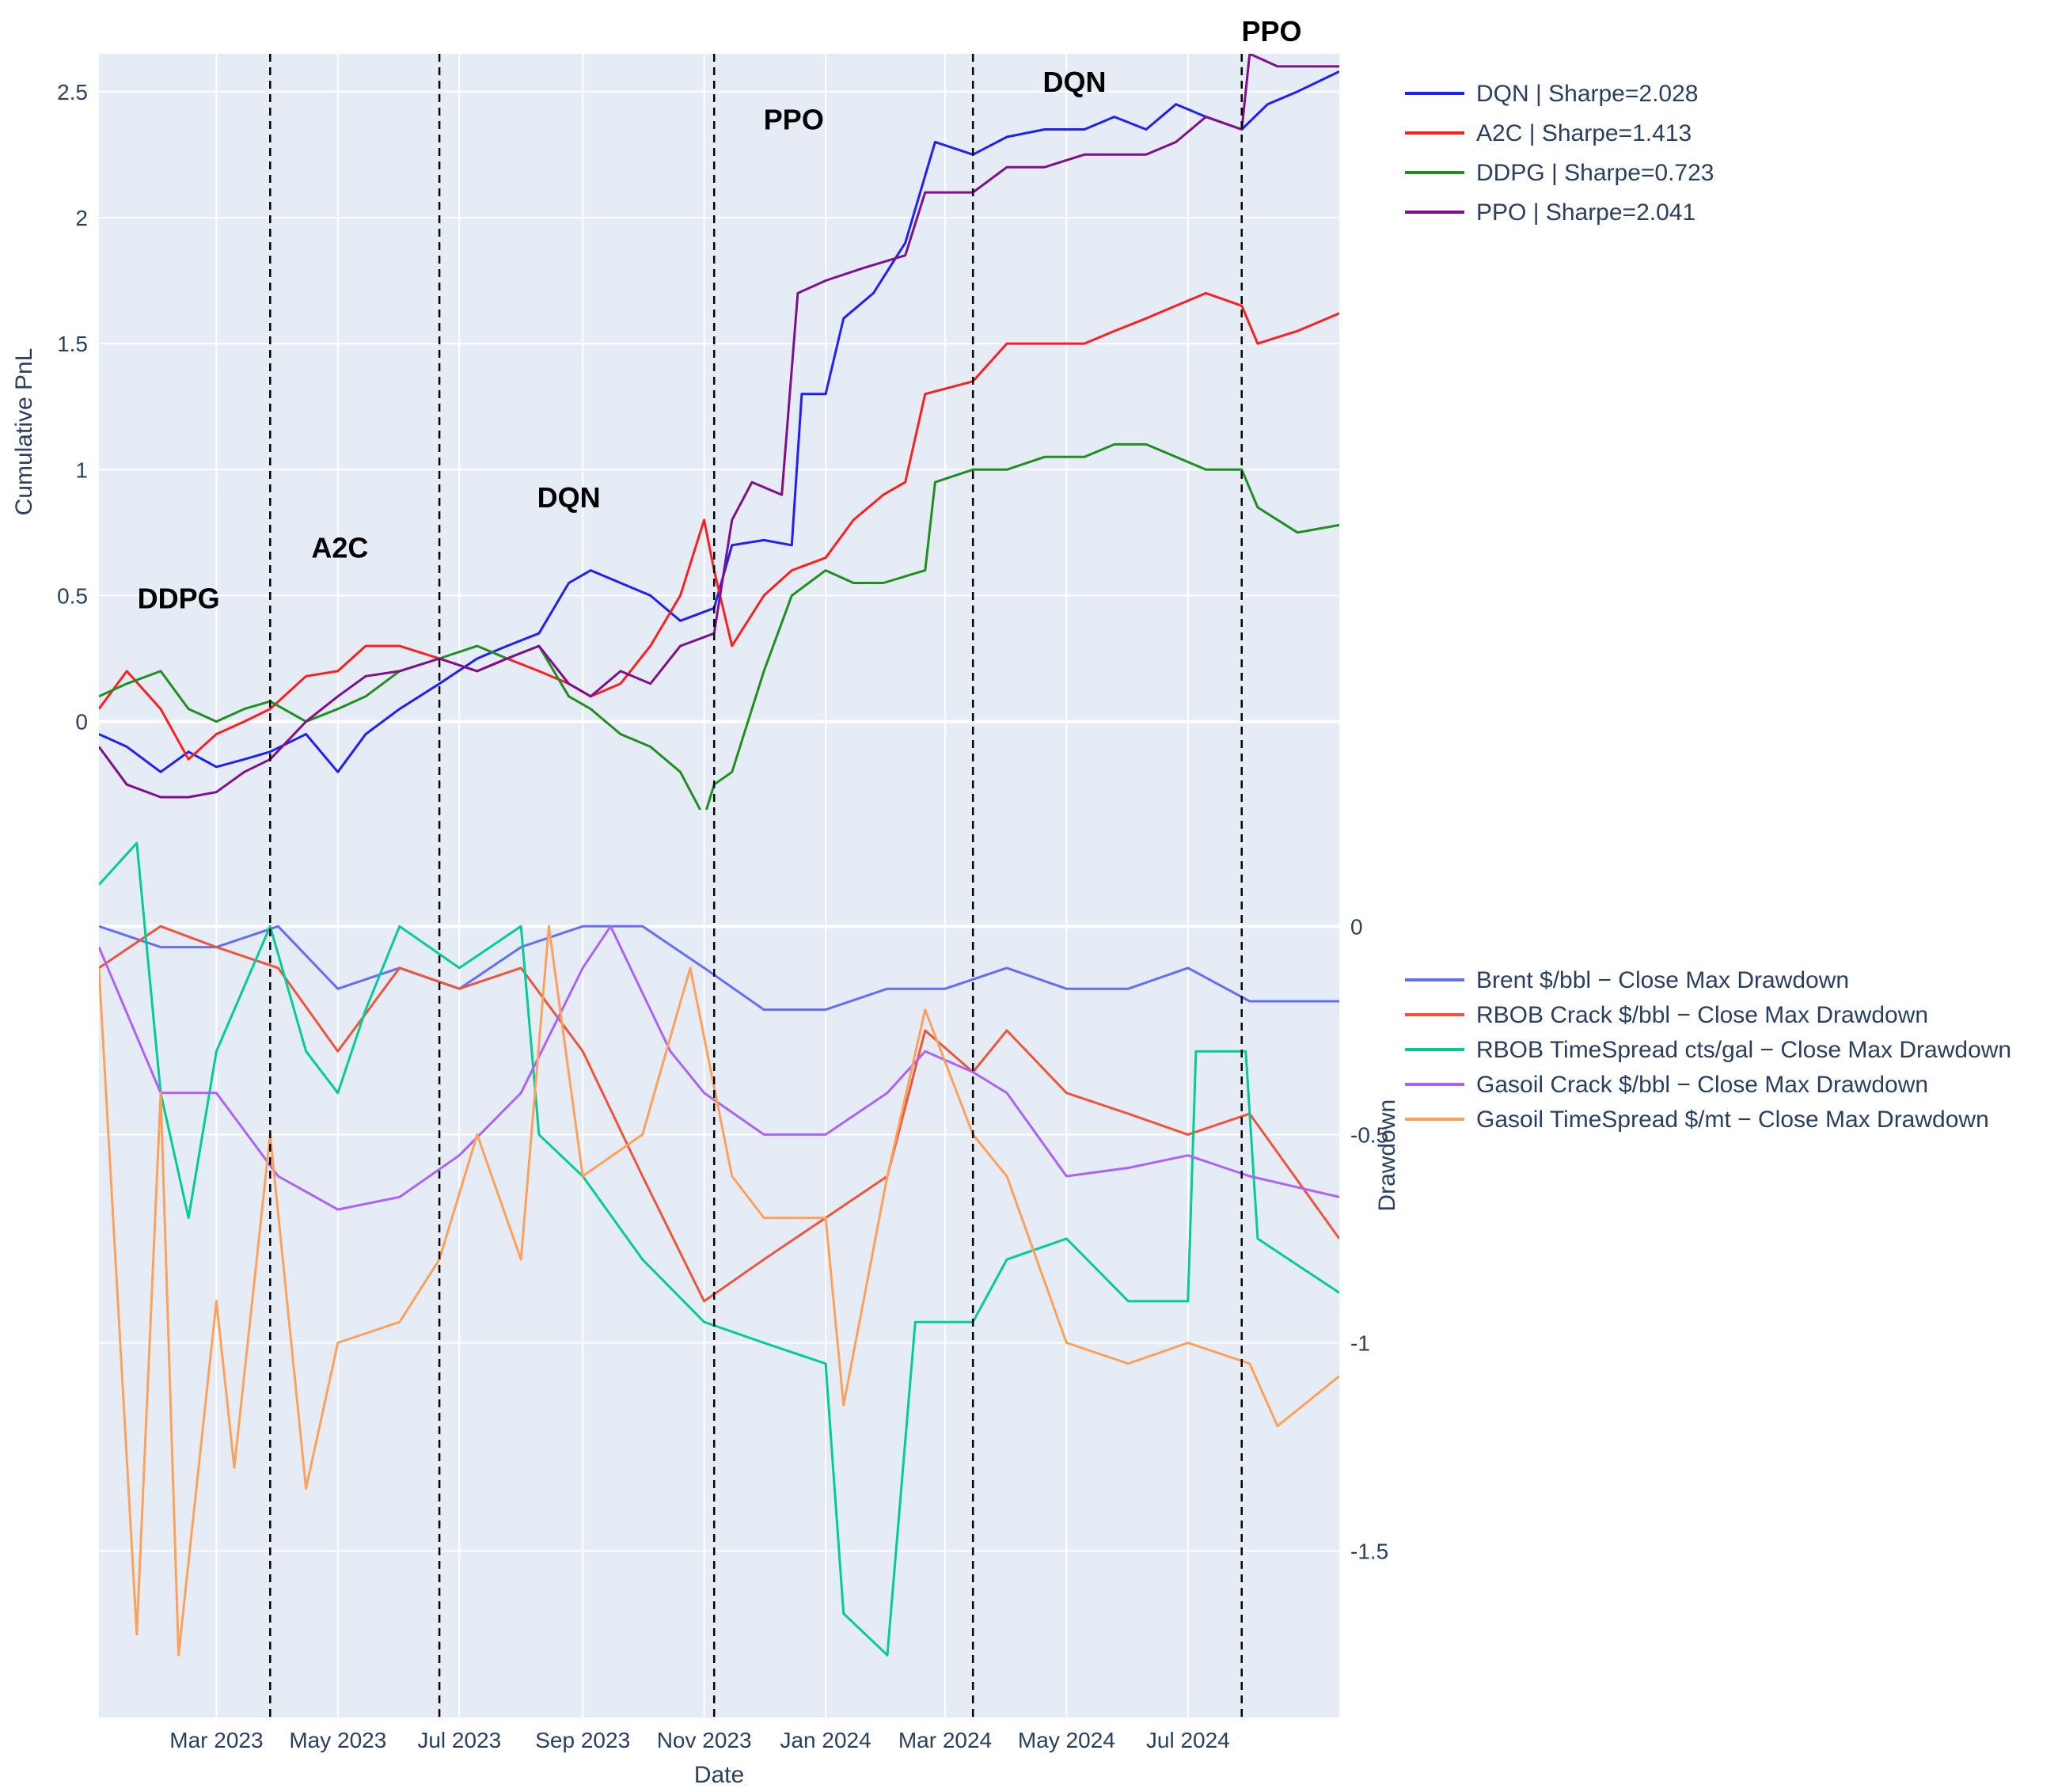  What do you see at coordinates (582, 1740) in the screenshot?
I see `x-tick-label: Sep 2023` at bounding box center [582, 1740].